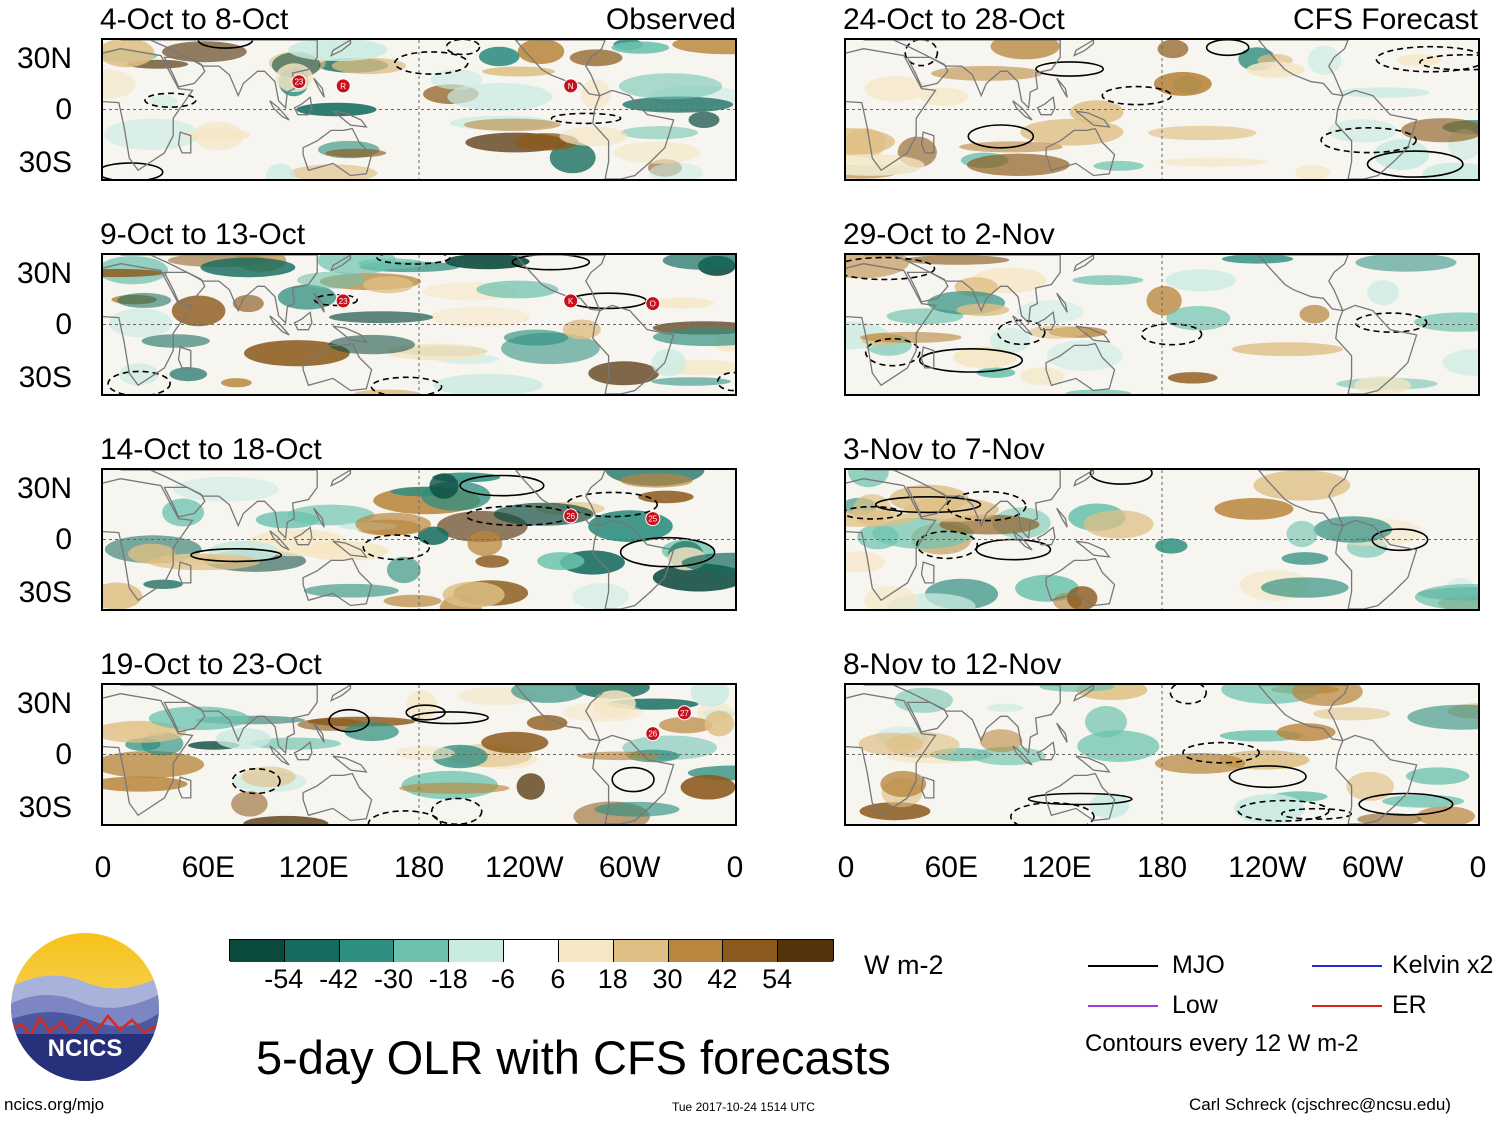 This screenshot has width=1510, height=1121. Describe the element at coordinates (54, 1104) in the screenshot. I see `footer-url: ncics.org/mjo` at that location.